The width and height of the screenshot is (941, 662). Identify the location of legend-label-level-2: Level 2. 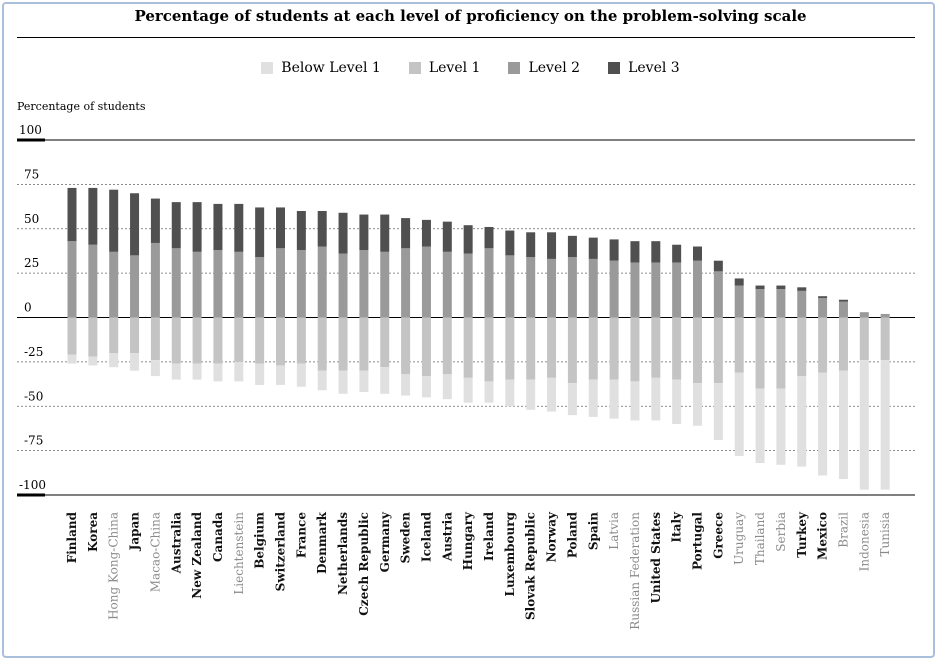
(554, 68).